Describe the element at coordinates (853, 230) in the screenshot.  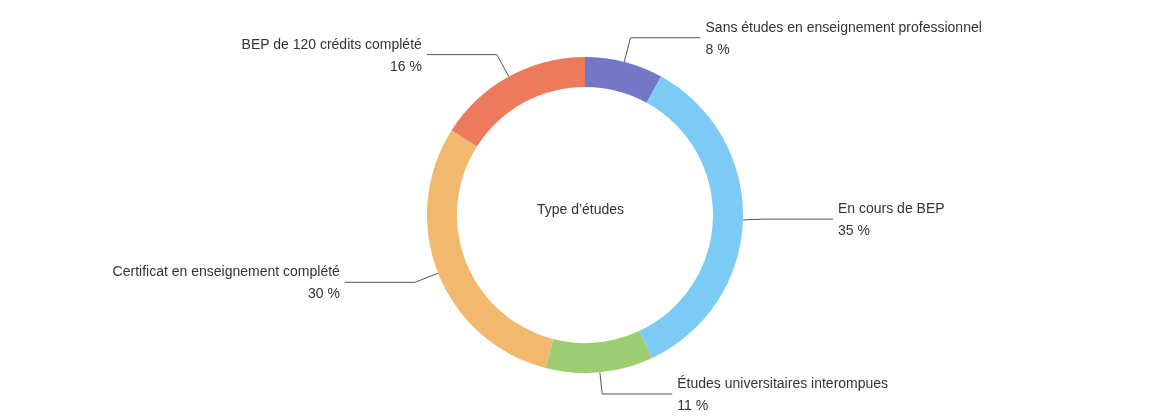
I see `data-label: 35 %` at that location.